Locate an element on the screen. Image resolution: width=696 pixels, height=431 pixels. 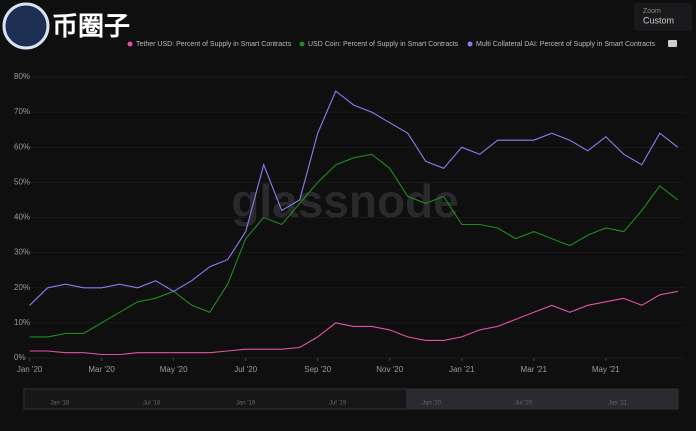
y-tick-label: 20% is located at coordinates (22, 287).